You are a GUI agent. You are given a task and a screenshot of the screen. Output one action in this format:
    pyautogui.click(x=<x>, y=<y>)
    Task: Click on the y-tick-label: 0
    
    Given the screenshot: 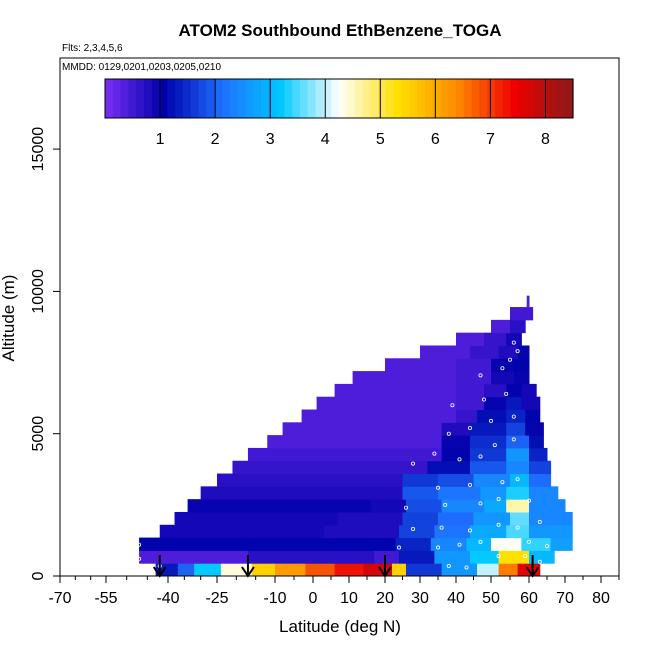 What is the action you would take?
    pyautogui.click(x=38, y=575)
    